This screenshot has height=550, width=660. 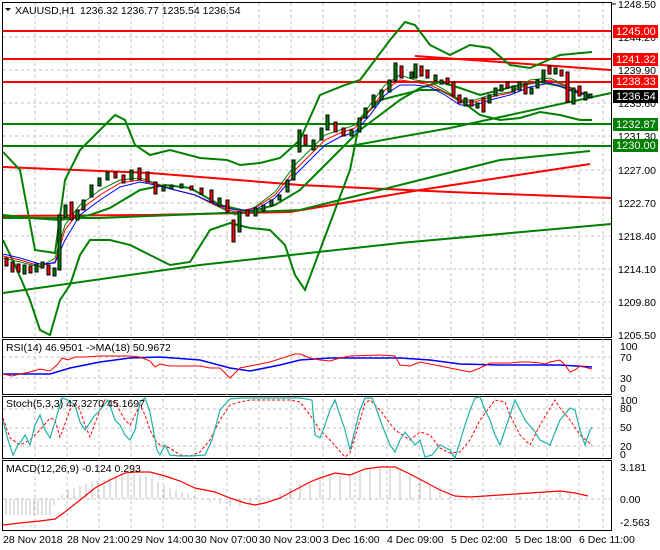 I want to click on red-trendline-up, so click(x=296, y=190).